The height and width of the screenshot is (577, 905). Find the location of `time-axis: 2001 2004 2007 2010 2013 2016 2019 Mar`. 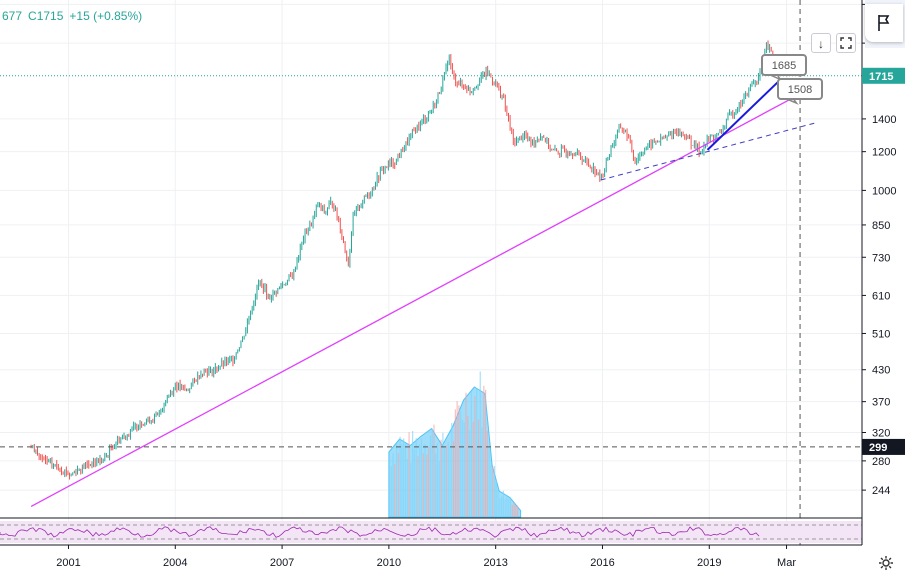

time-axis: 2001 2004 2007 2010 2013 2016 2019 Mar is located at coordinates (431, 556).